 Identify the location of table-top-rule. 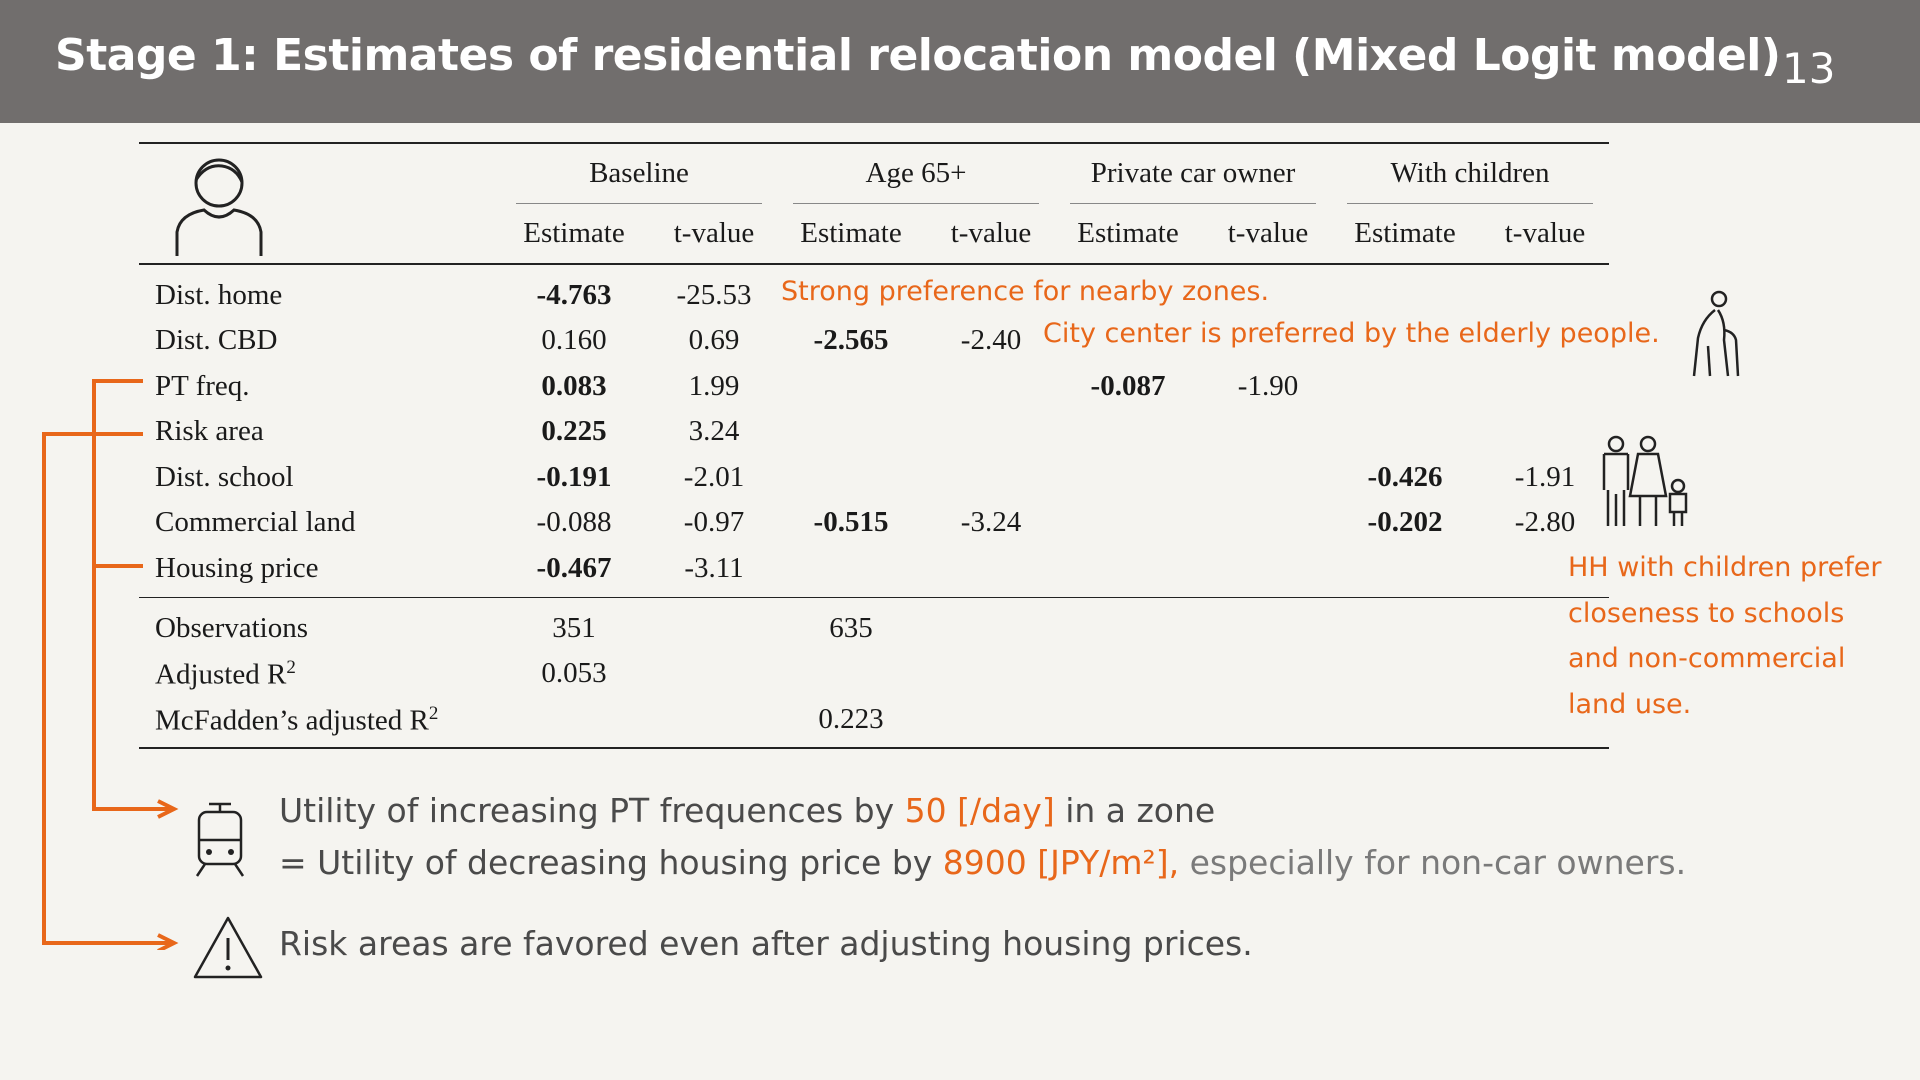
(874, 143).